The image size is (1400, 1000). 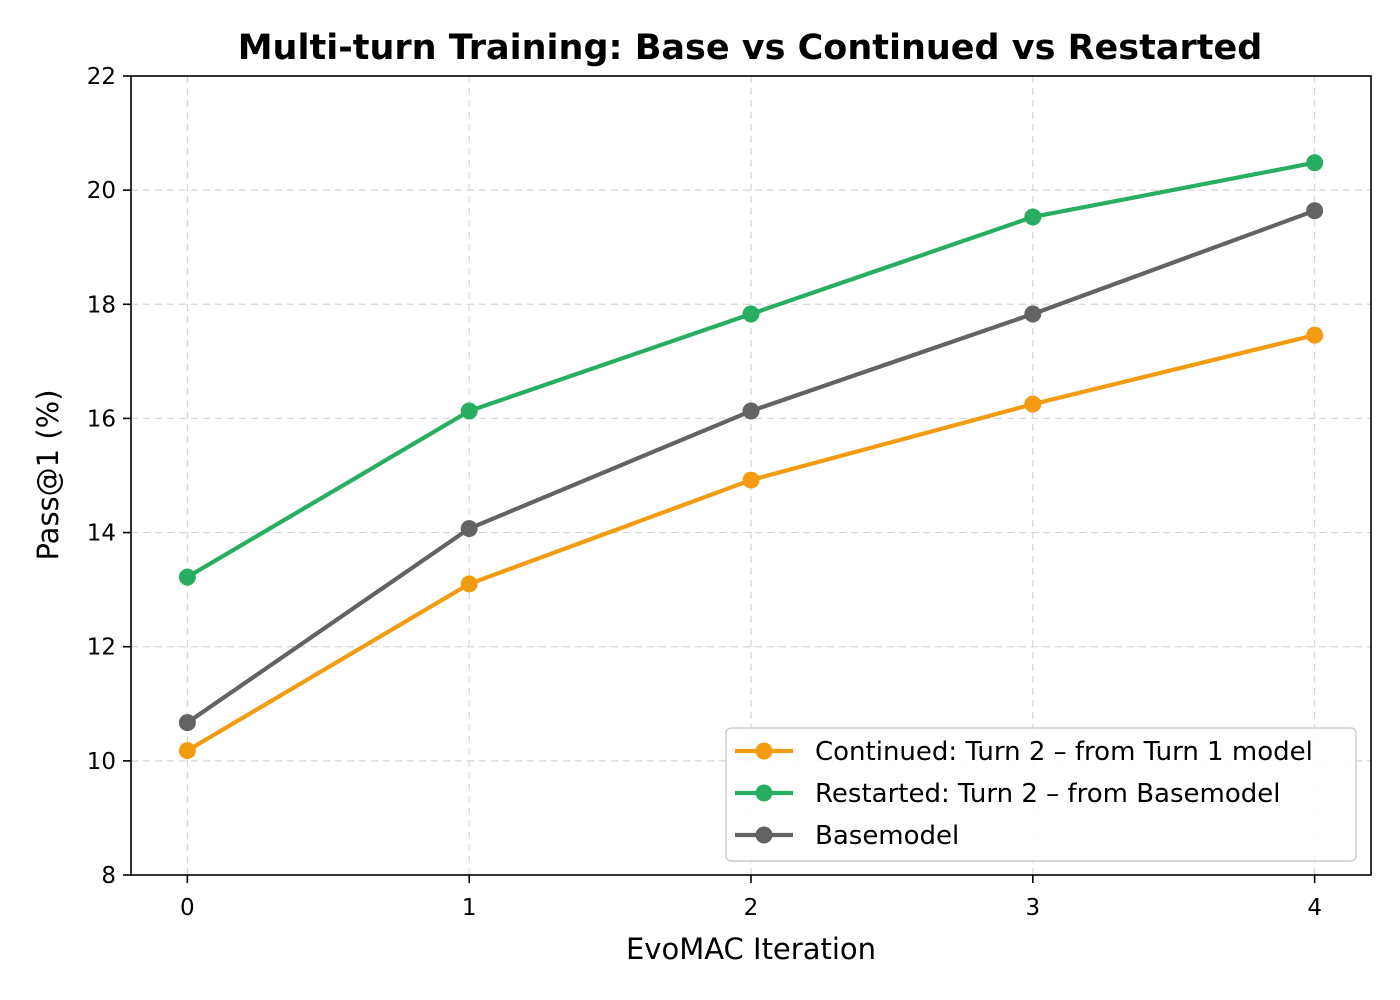 I want to click on legend-item: Continued: Turn 2 – from Turn 1 model, so click(x=1024, y=752).